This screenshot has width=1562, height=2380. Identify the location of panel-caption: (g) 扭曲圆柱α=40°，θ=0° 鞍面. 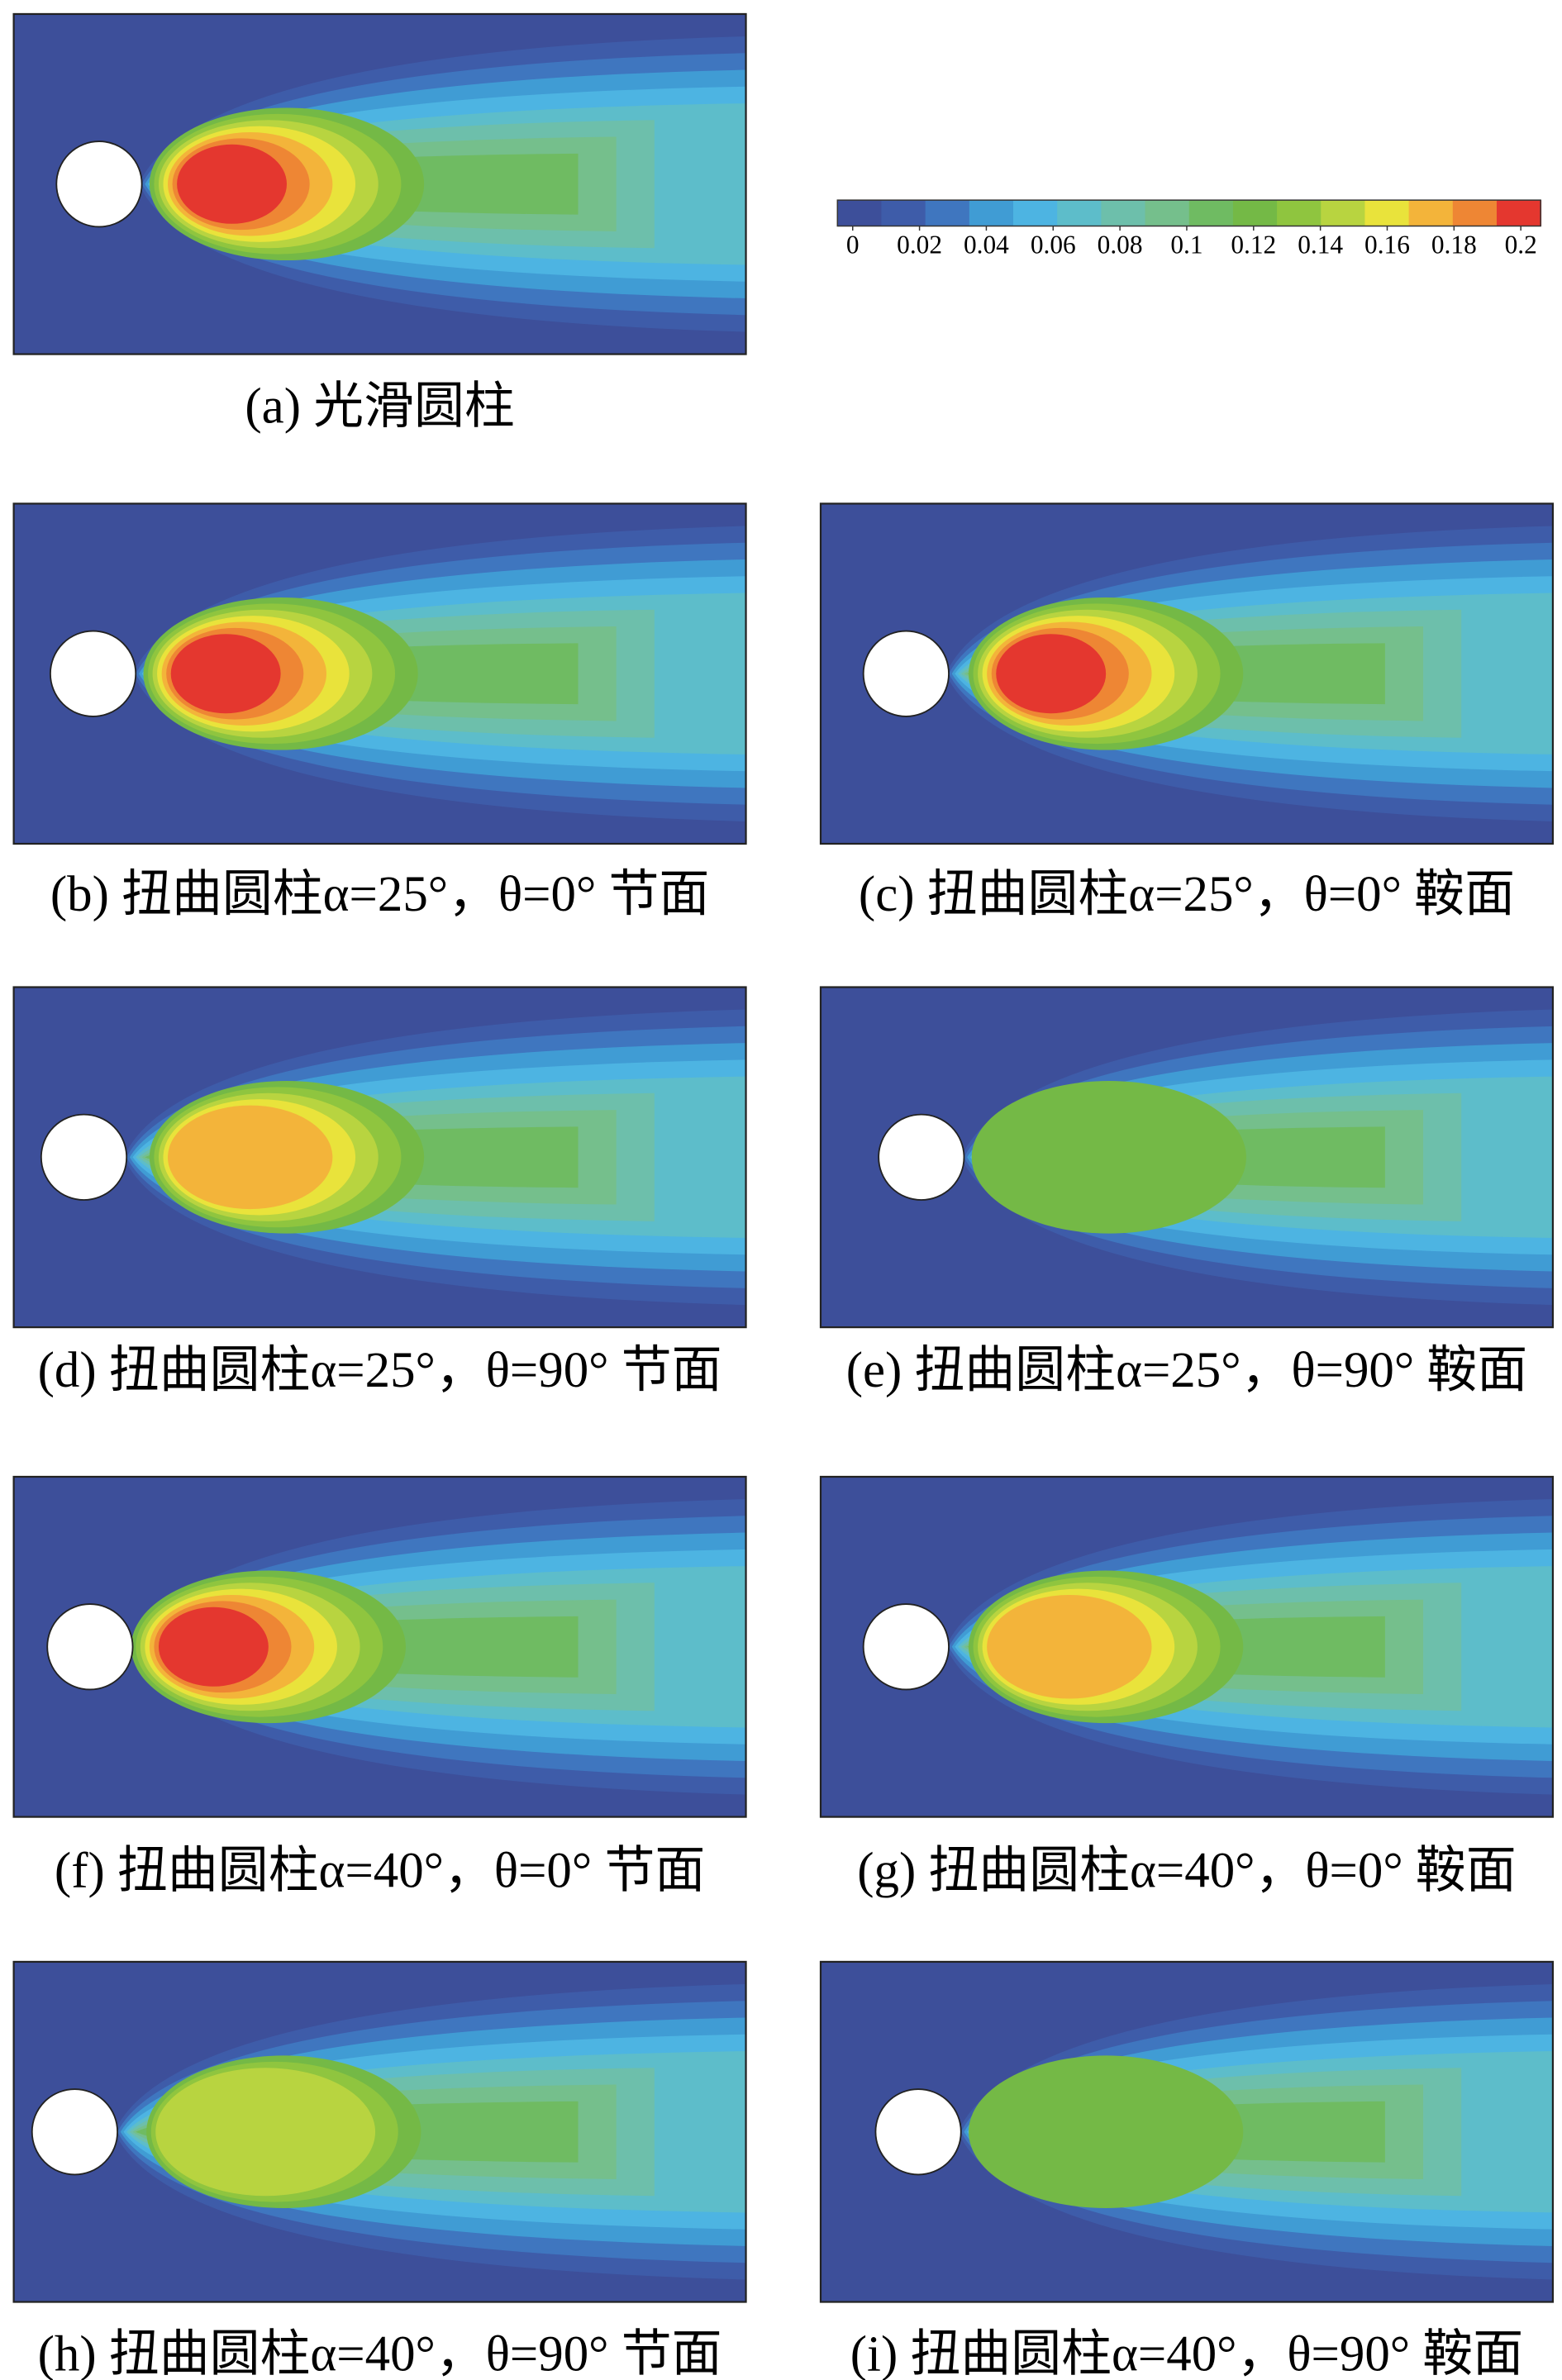
(1186, 1870).